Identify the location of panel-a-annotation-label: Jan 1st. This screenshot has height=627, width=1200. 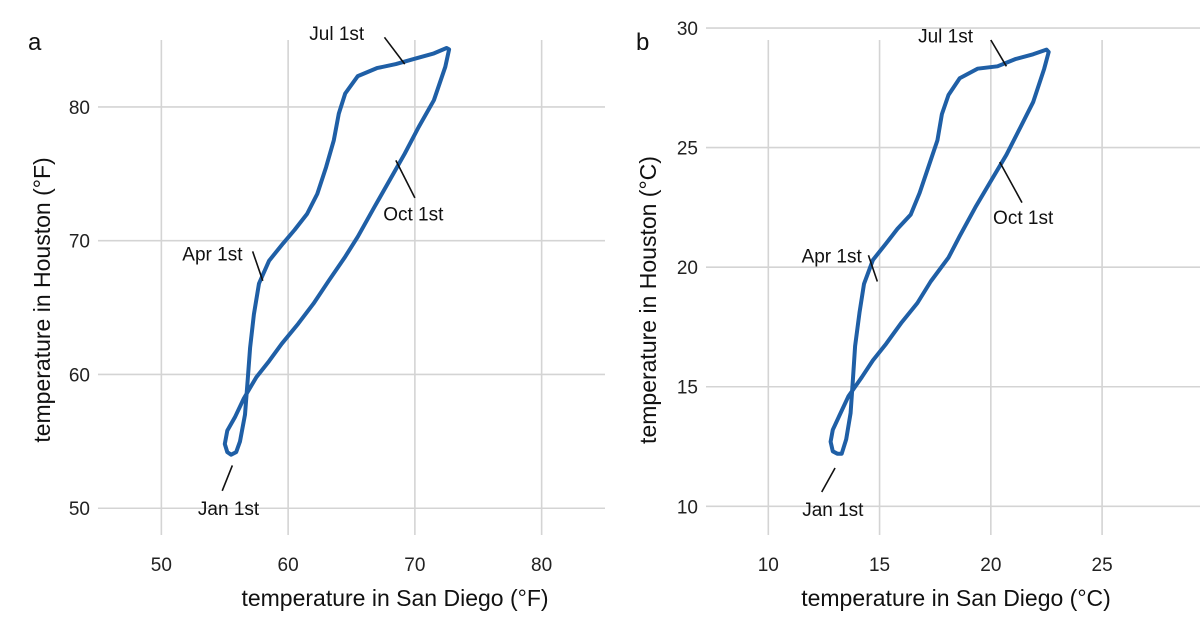
(229, 509).